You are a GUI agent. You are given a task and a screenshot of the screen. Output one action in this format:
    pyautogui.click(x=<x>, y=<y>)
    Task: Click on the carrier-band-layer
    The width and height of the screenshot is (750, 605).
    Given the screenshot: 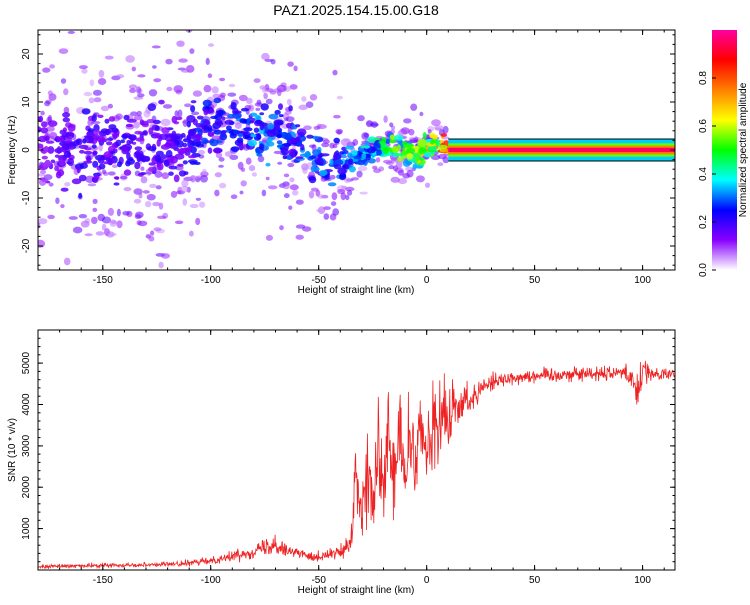 What is the action you would take?
    pyautogui.click(x=561, y=150)
    